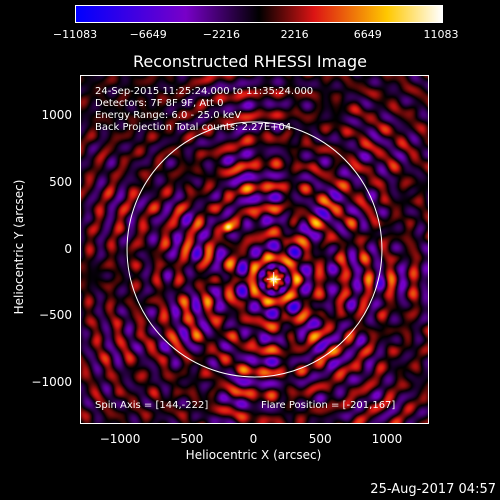 The height and width of the screenshot is (500, 500). I want to click on energy-range-text: Energy Range: 6.0 - 25.0 keV, so click(168, 115).